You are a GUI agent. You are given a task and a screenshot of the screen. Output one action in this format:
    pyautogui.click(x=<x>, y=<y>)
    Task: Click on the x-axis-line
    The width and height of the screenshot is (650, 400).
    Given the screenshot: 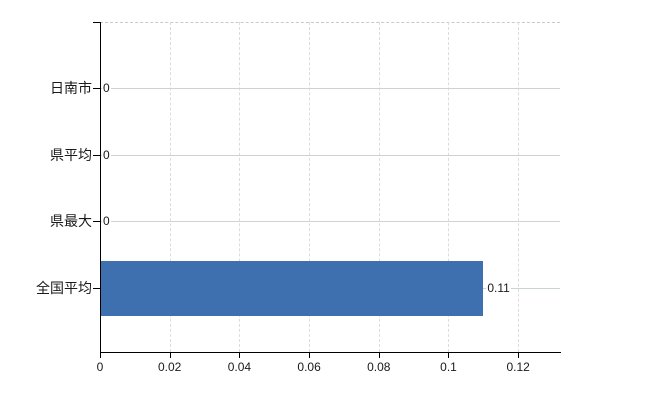 What is the action you would take?
    pyautogui.click(x=330, y=352)
    